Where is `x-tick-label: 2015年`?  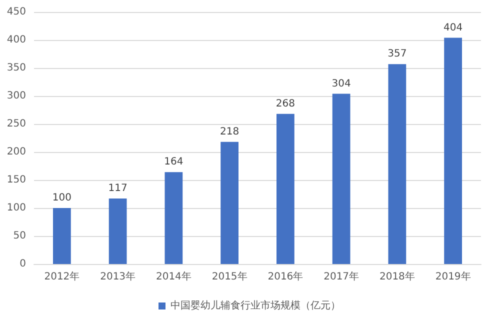 x-tick-label: 2015年 is located at coordinates (230, 276).